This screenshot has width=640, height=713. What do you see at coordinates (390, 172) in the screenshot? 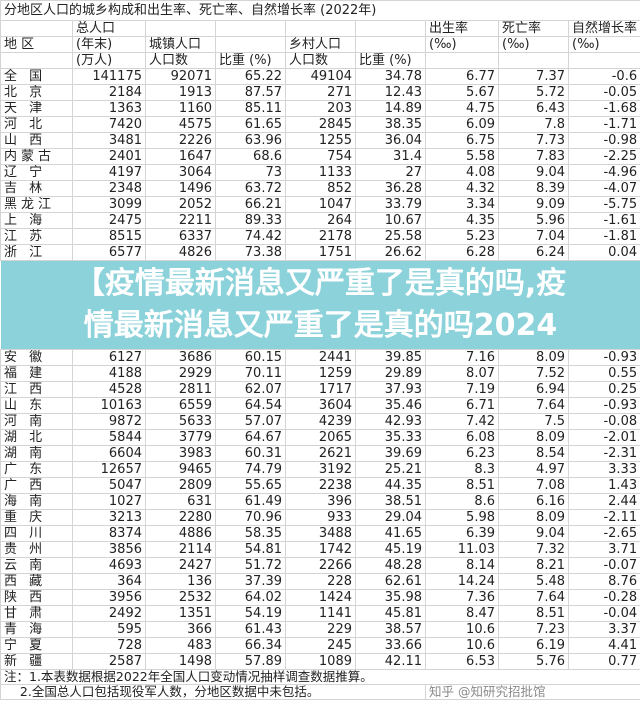
I see `cell-rural-share: 27` at bounding box center [390, 172].